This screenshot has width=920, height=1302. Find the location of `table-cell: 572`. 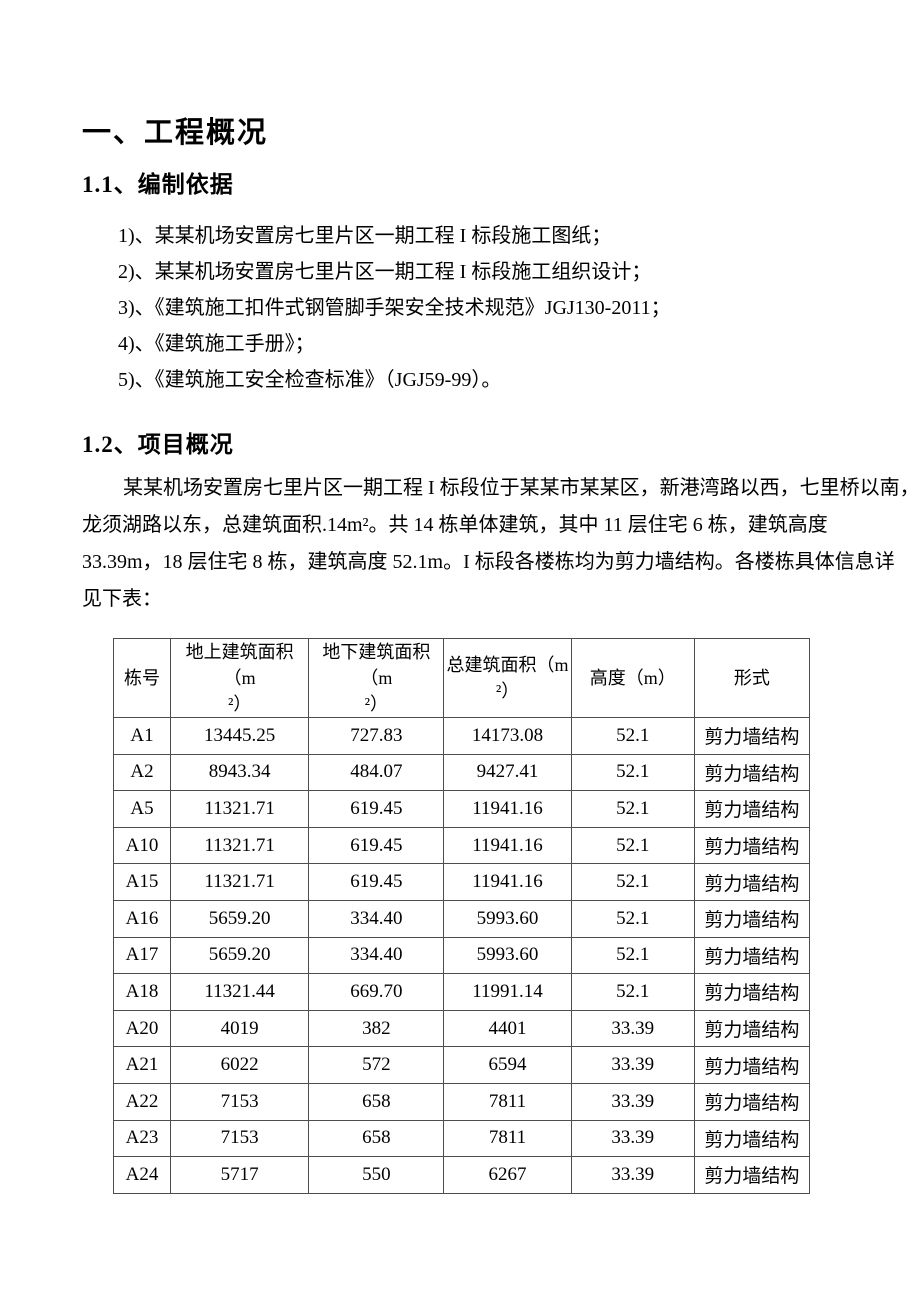

table-cell: 572 is located at coordinates (376, 1065).